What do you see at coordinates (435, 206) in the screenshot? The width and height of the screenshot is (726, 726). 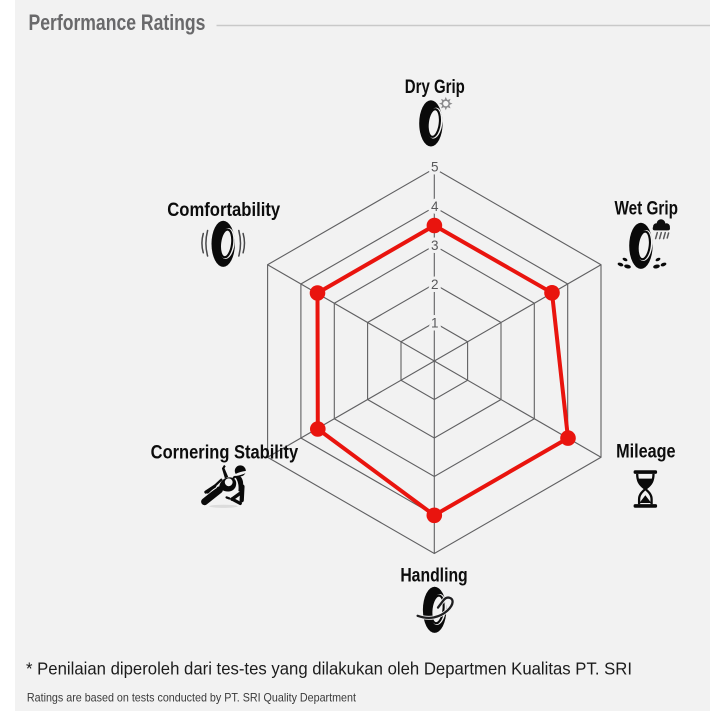 I see `svg-text: 4` at bounding box center [435, 206].